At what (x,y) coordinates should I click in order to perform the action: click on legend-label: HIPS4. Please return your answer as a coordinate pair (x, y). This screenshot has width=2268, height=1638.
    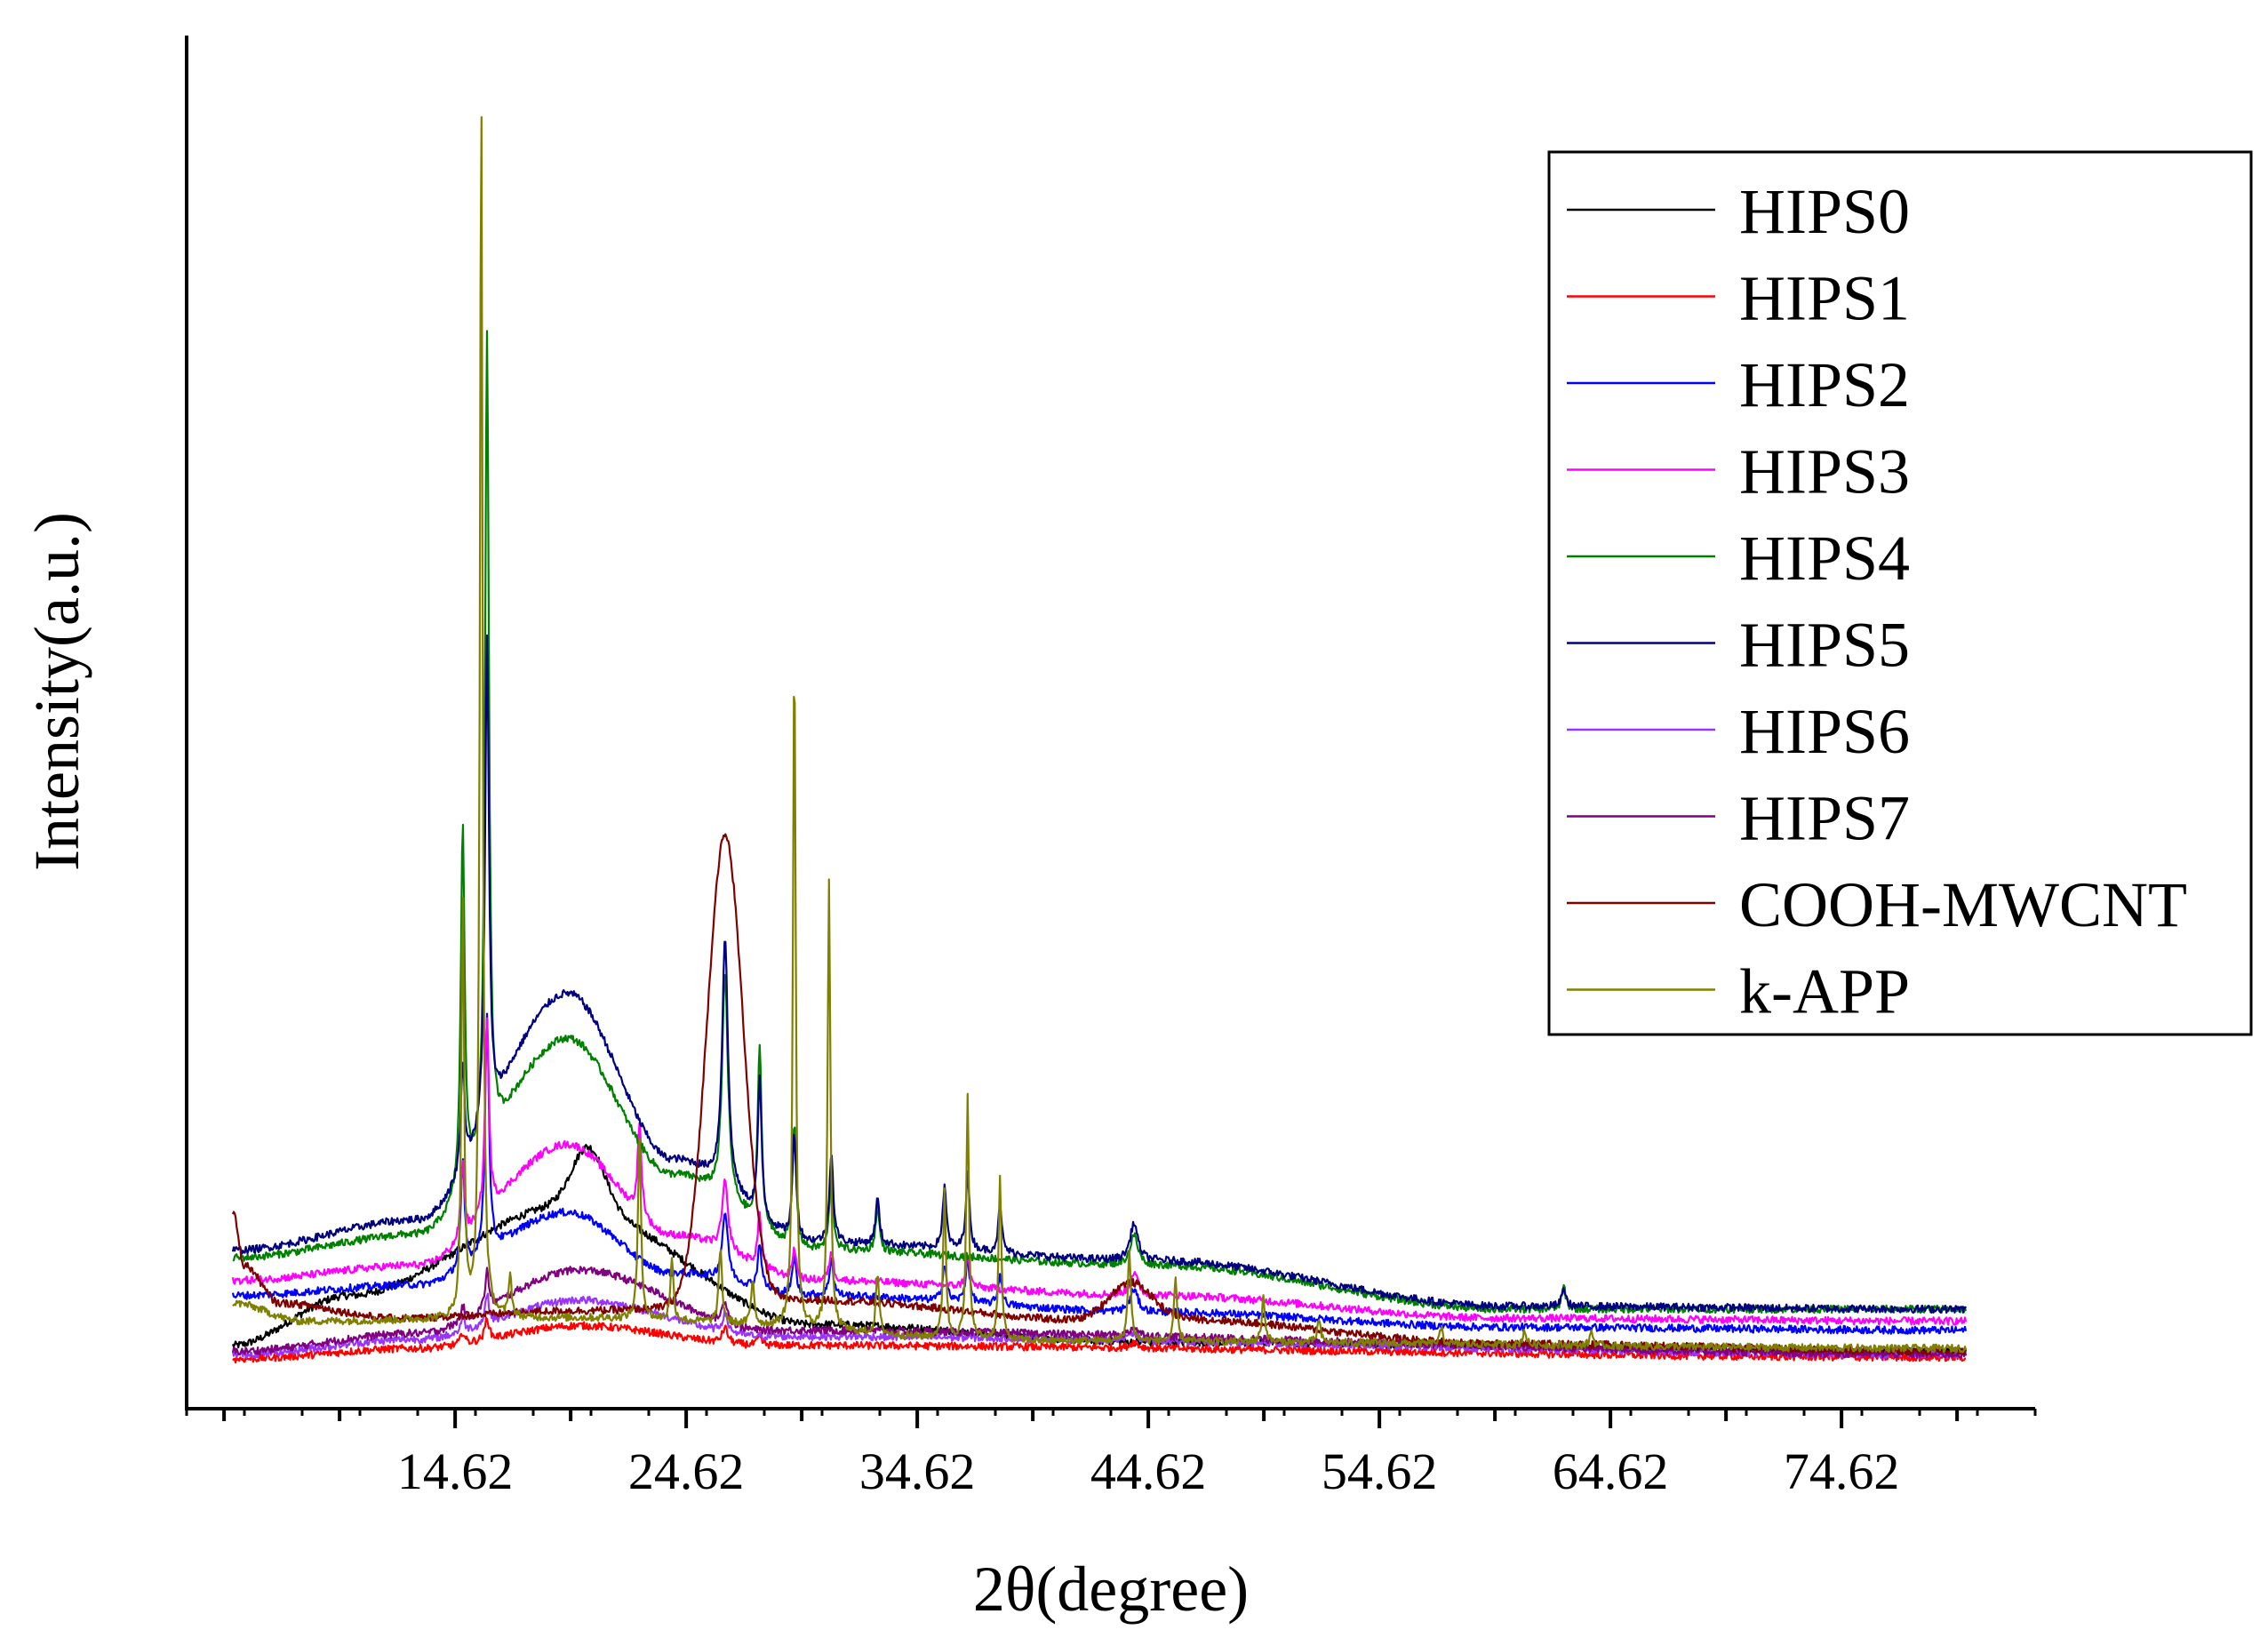
    Looking at the image, I should click on (1824, 558).